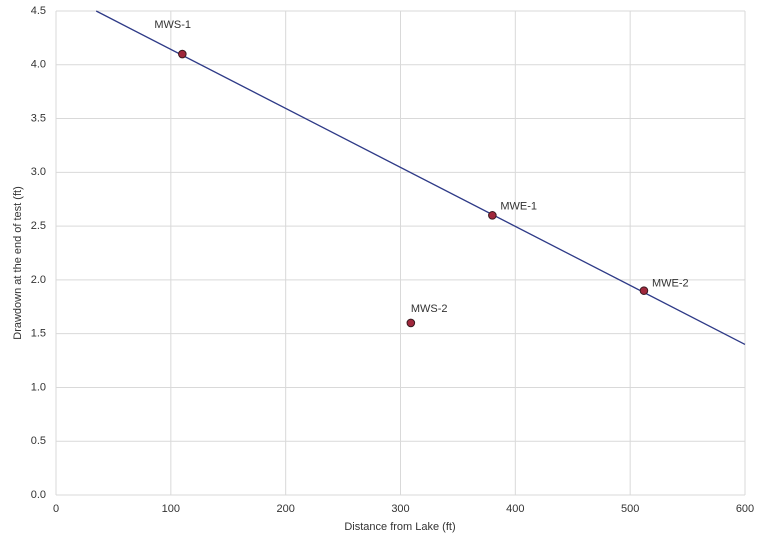 Image resolution: width=765 pixels, height=556 pixels. Describe the element at coordinates (172, 25) in the screenshot. I see `point-label: MWS-1` at that location.